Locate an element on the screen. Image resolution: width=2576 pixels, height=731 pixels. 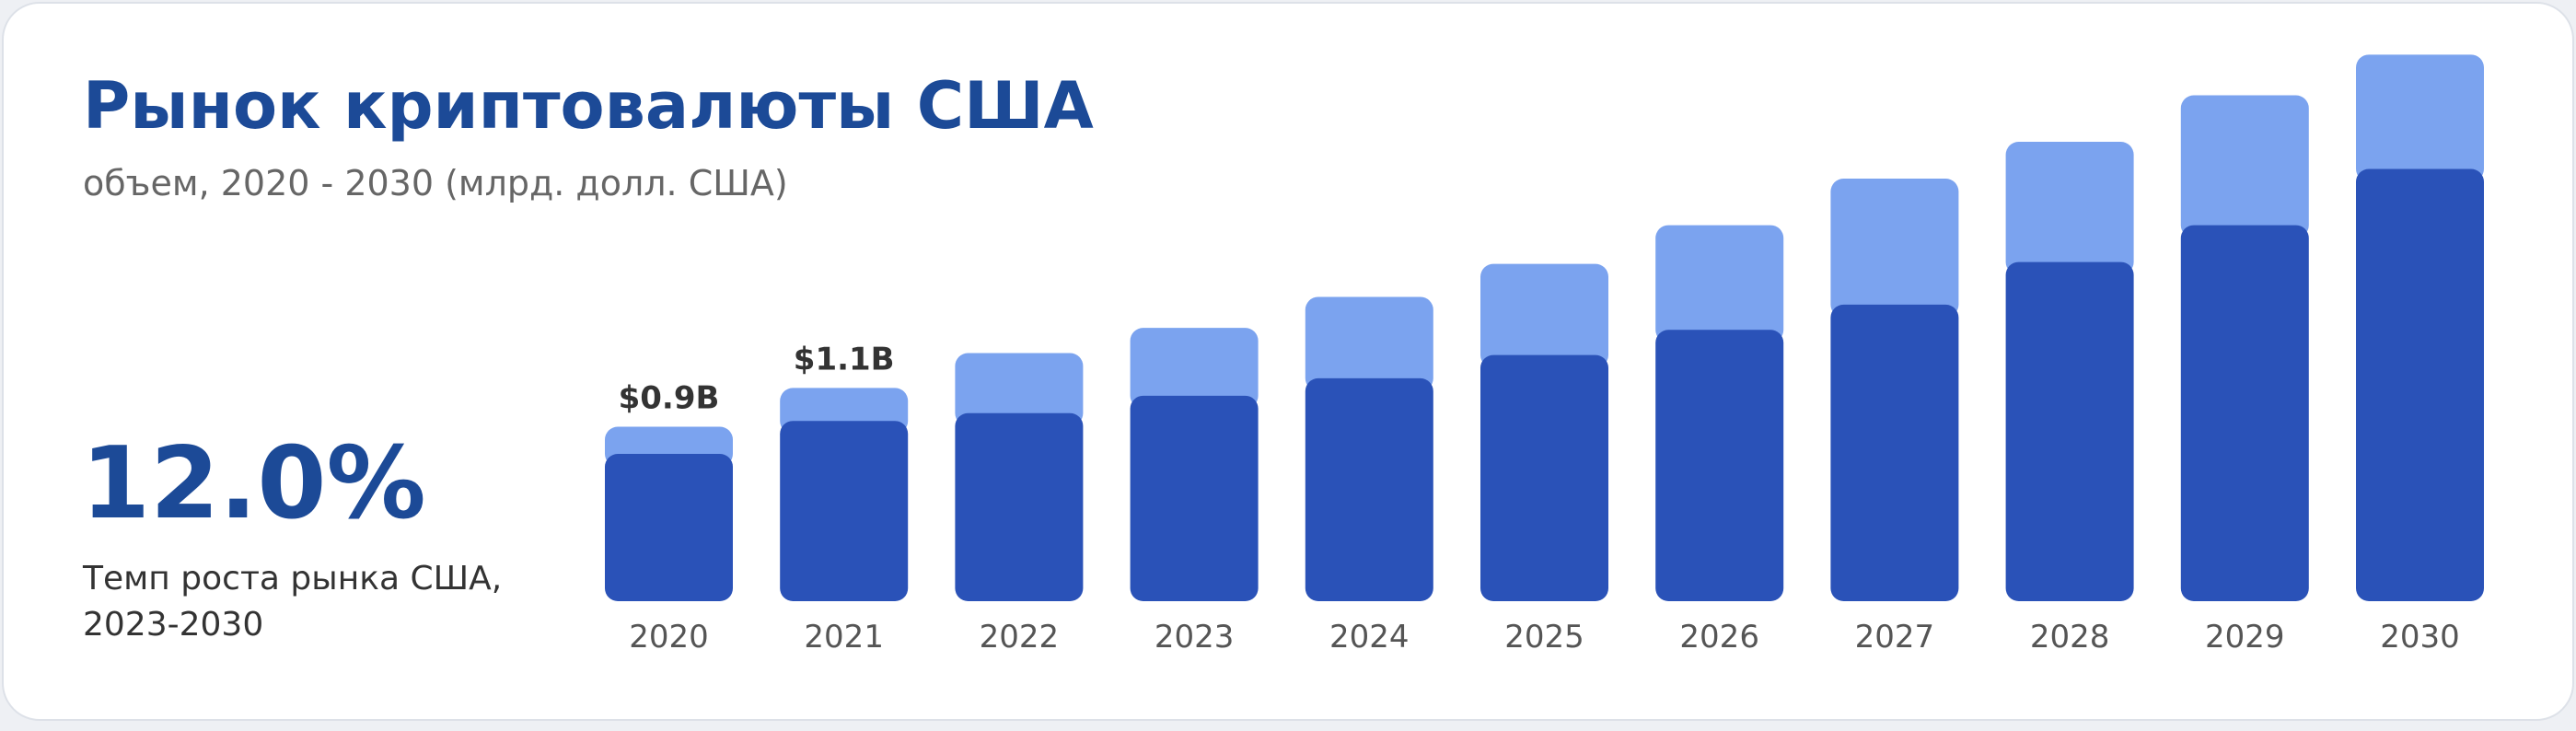
x-tick-label: 2028 is located at coordinates (2070, 637).